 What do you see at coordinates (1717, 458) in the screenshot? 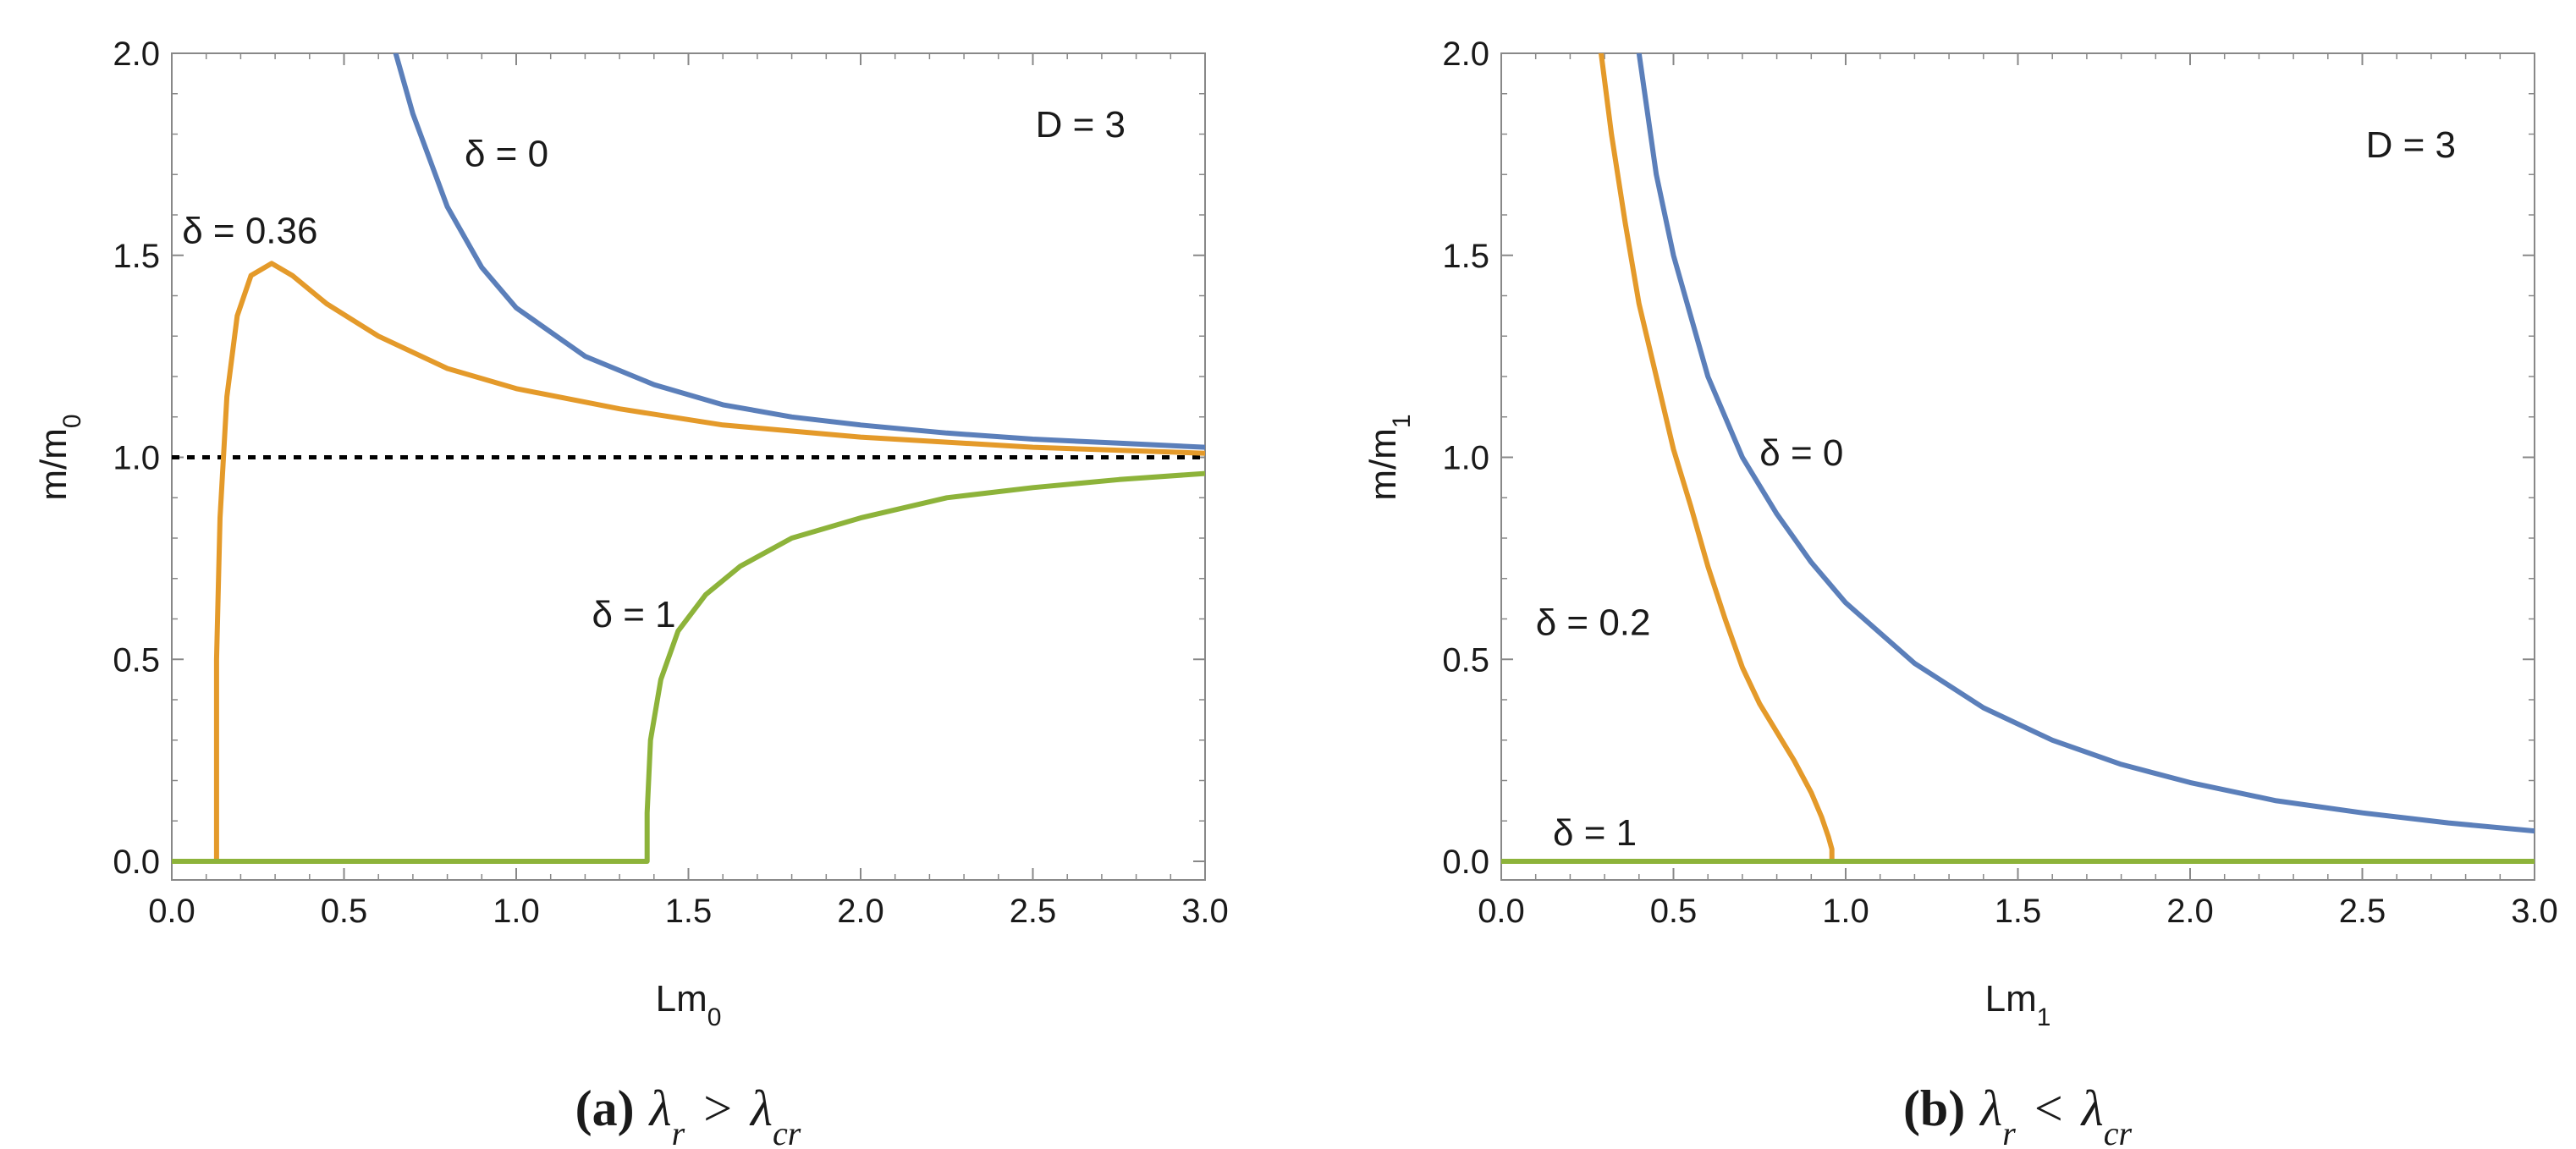
I see `series-line-orange` at bounding box center [1717, 458].